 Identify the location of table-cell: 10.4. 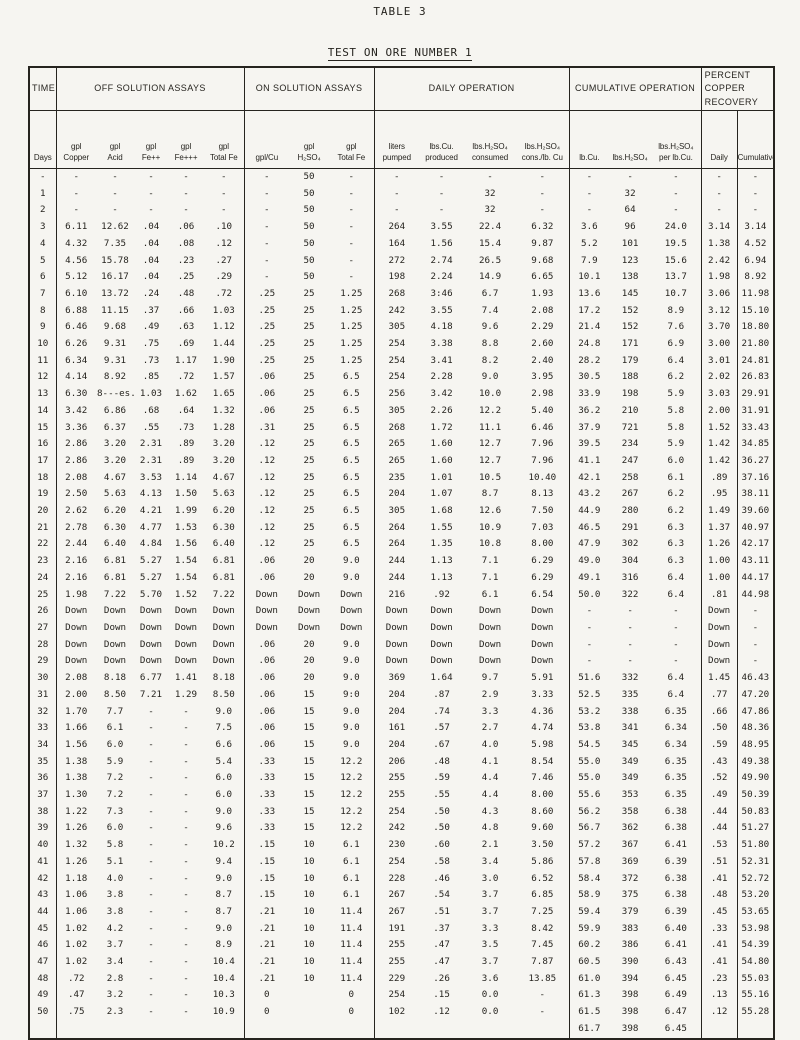
(223, 978).